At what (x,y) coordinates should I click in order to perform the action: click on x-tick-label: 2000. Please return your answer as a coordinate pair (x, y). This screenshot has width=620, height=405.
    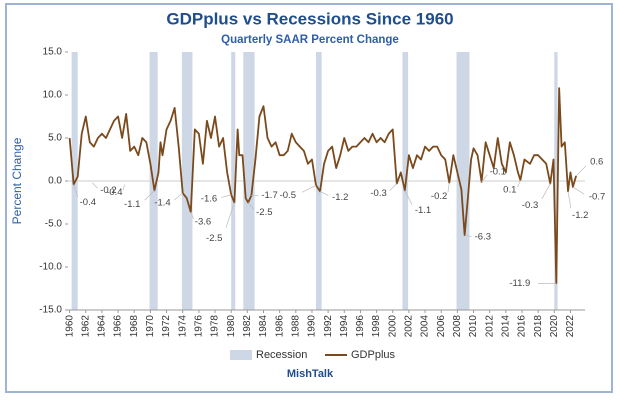
    Looking at the image, I should click on (392, 326).